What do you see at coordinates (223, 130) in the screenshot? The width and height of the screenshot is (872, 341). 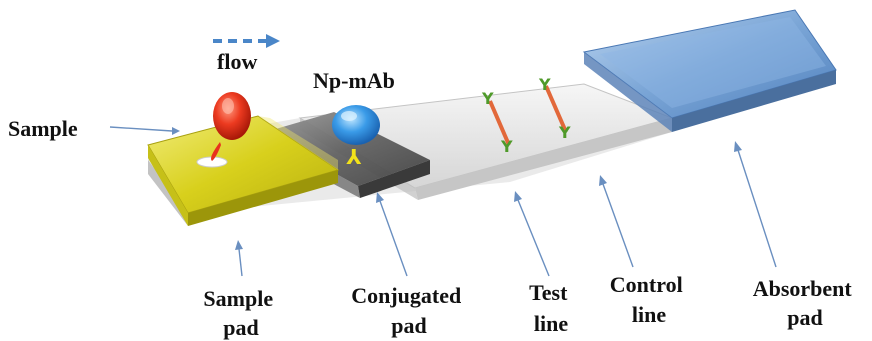 I see `sample-droplet-icon` at bounding box center [223, 130].